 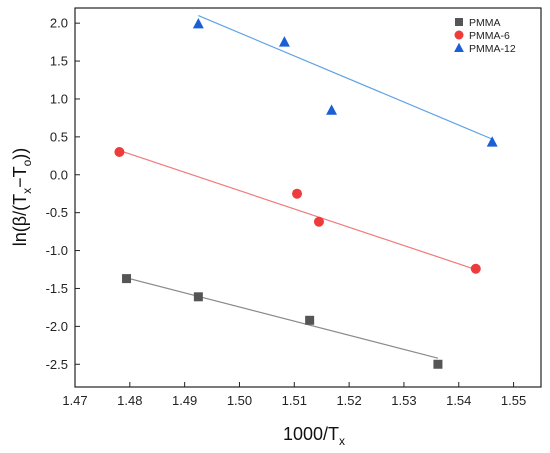 What do you see at coordinates (57, 250) in the screenshot?
I see `y-tick-label: -1.0` at bounding box center [57, 250].